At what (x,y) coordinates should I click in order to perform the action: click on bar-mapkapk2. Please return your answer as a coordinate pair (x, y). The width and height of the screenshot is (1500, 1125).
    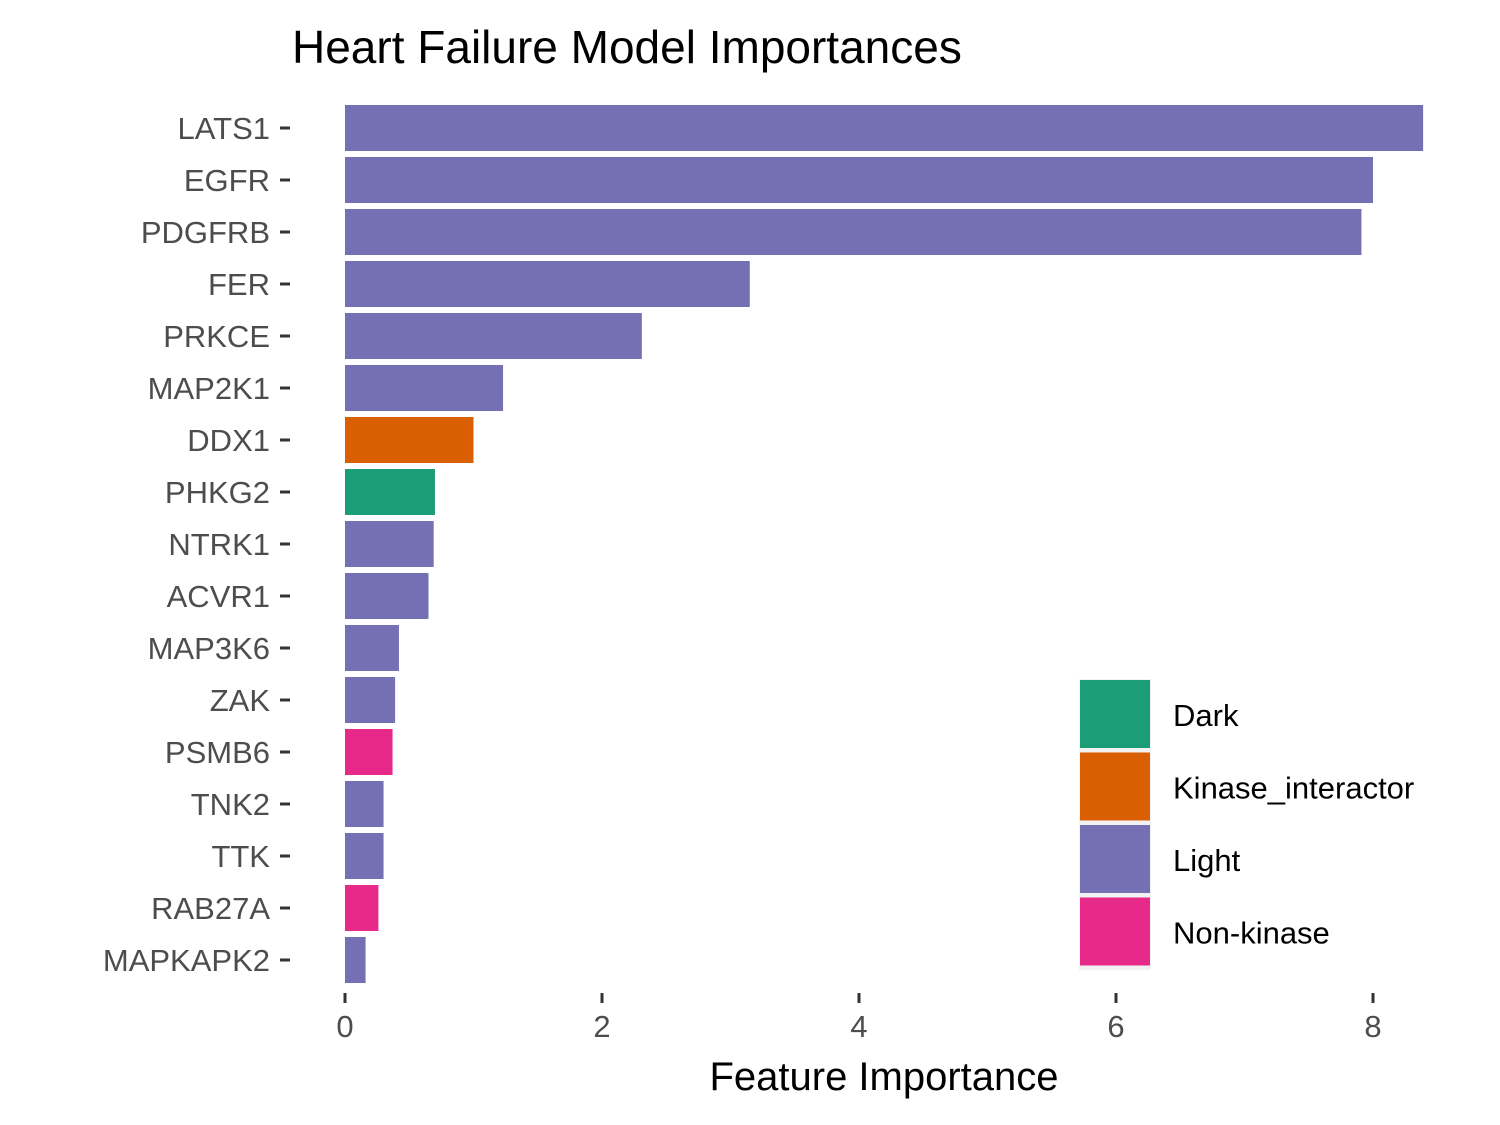
    Looking at the image, I should click on (355, 960).